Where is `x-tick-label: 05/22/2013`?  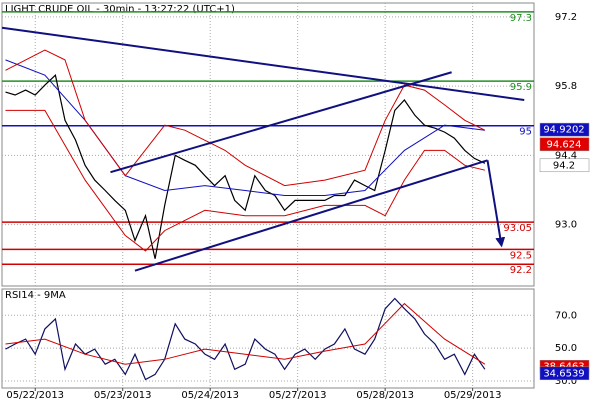
x-tick-label: 05/22/2013 is located at coordinates (35, 395).